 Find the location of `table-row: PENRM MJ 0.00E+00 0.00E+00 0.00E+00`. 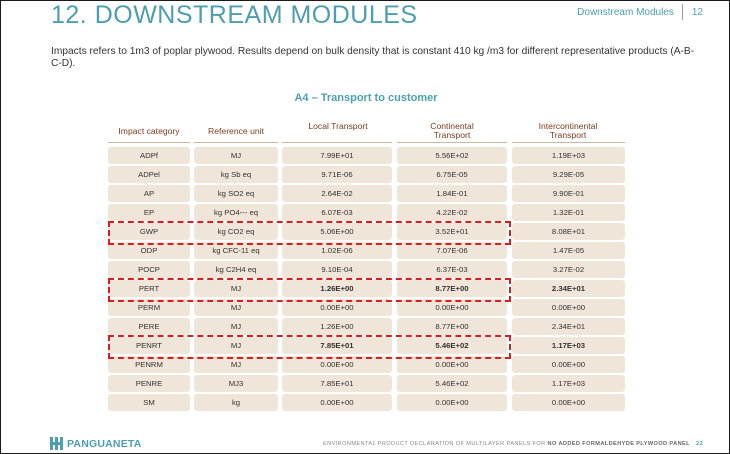

table-row: PENRM MJ 0.00E+00 0.00E+00 0.00E+00 is located at coordinates (365, 364).